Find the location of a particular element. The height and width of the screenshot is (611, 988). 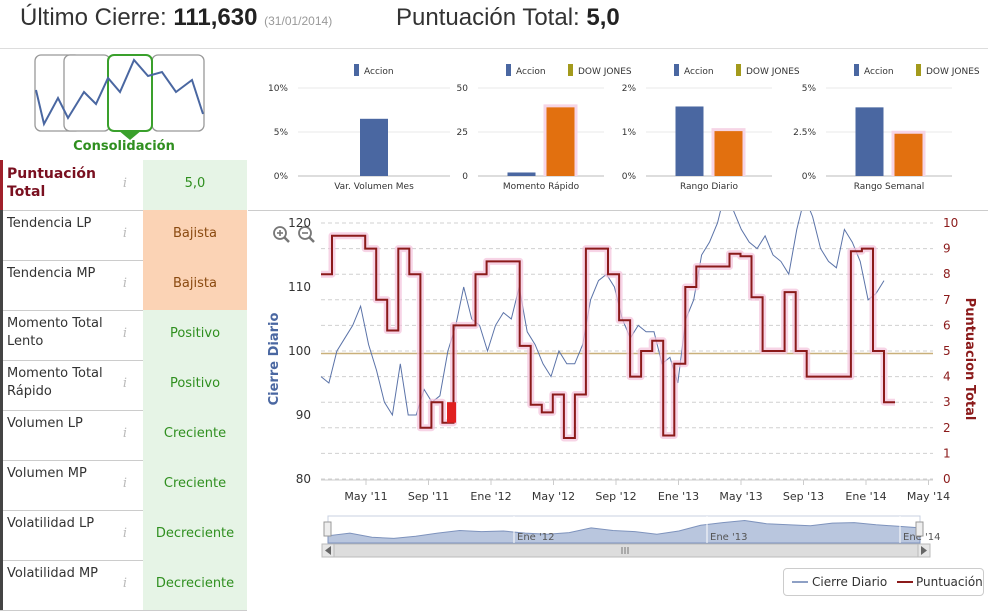

last-close: Último Cierre: 111,630 (31/01/2014) is located at coordinates (176, 18).